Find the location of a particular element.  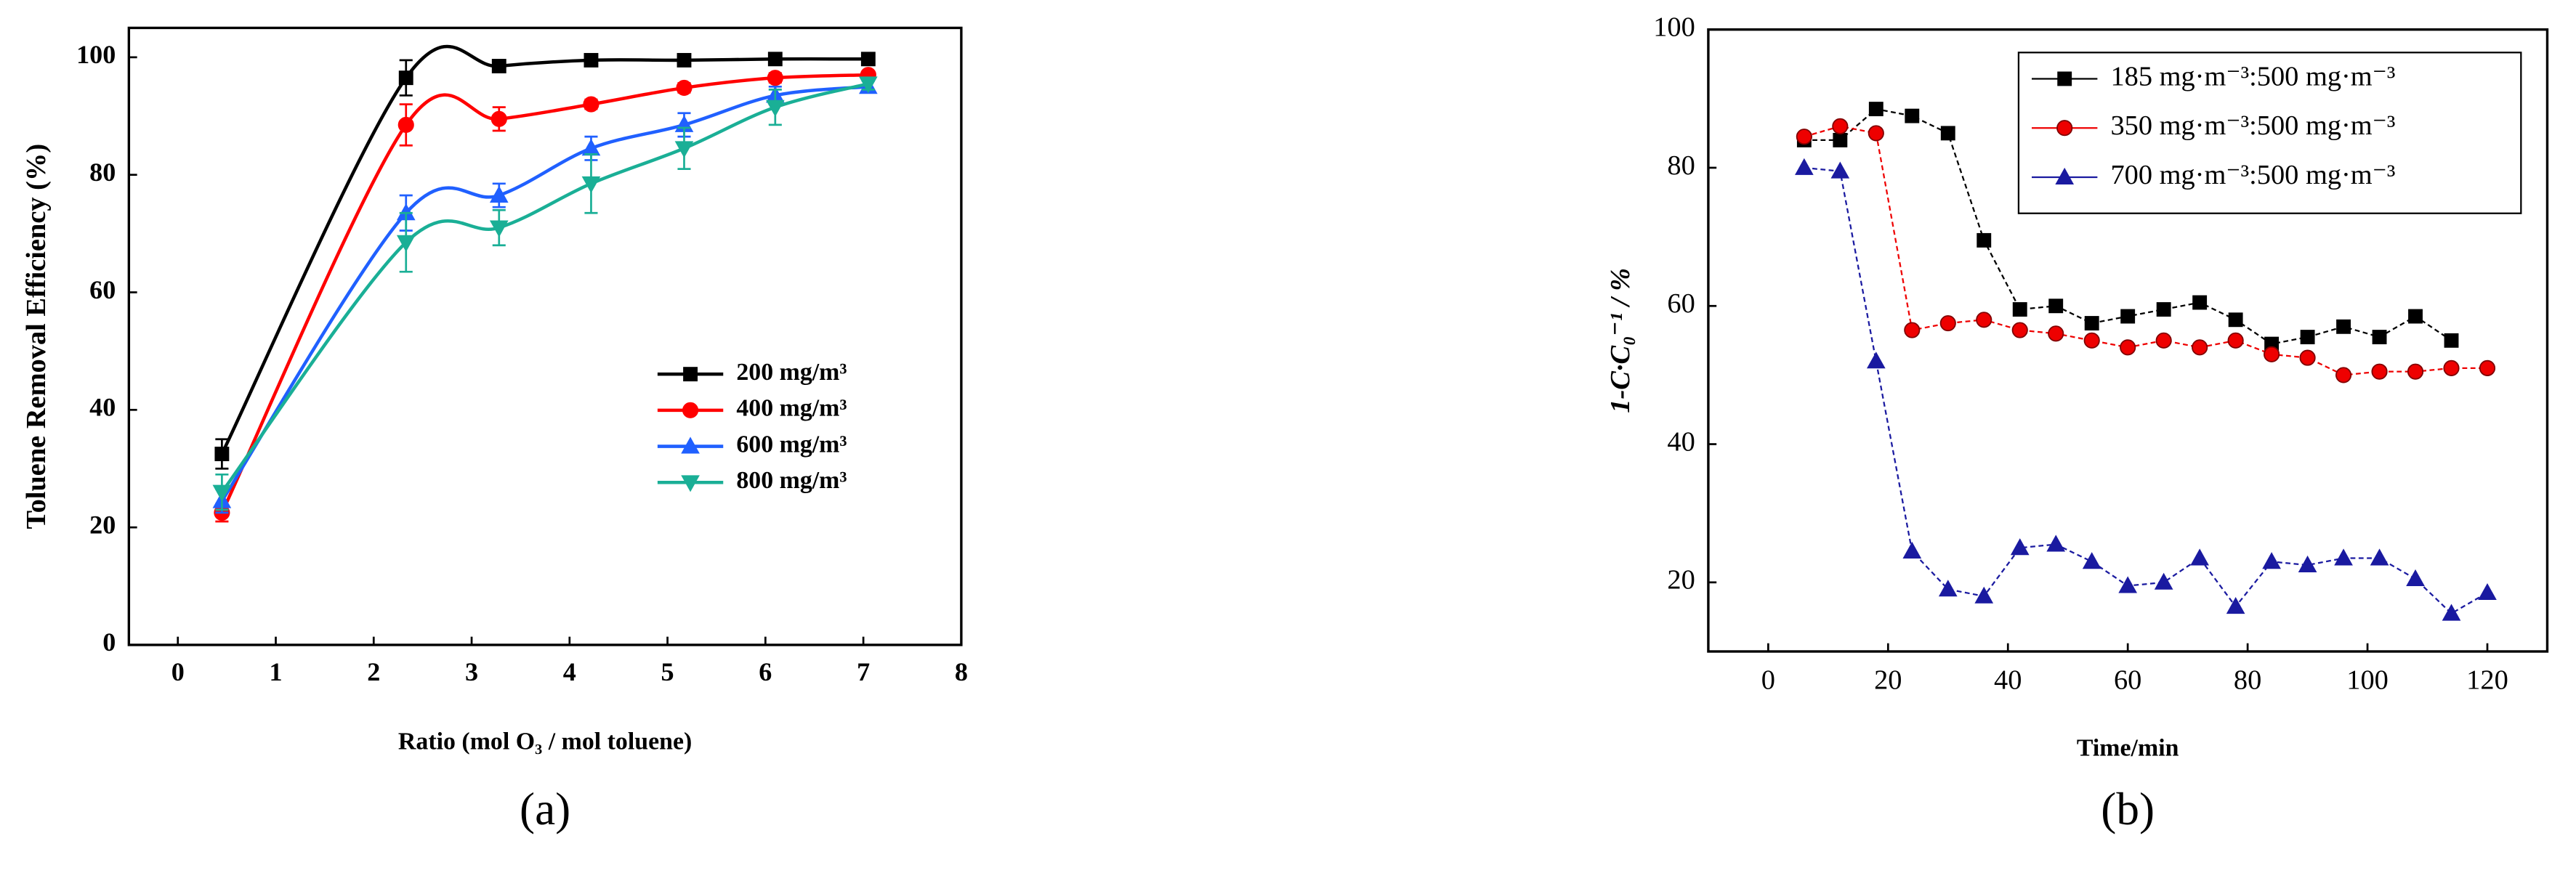

legend-label: 185 mg·m⁻³:500 mg·m⁻³ is located at coordinates (2253, 76).